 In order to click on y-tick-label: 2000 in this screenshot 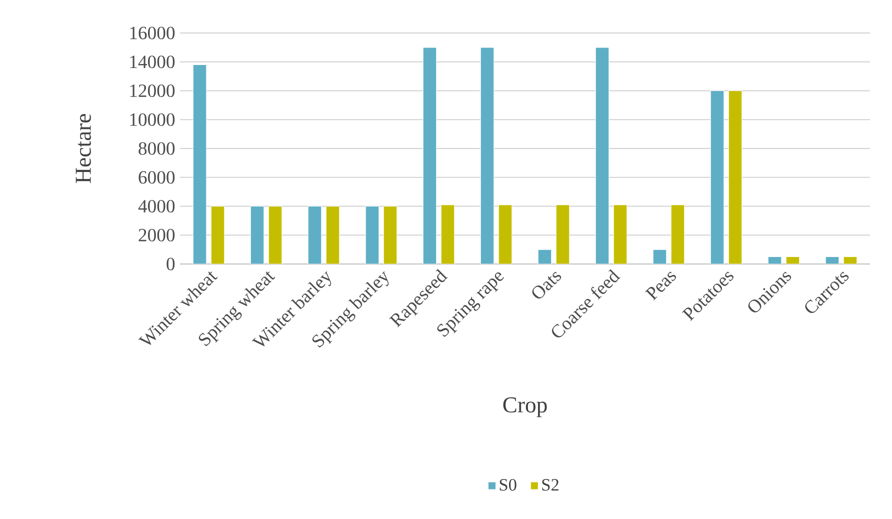, I will do `click(156, 235)`.